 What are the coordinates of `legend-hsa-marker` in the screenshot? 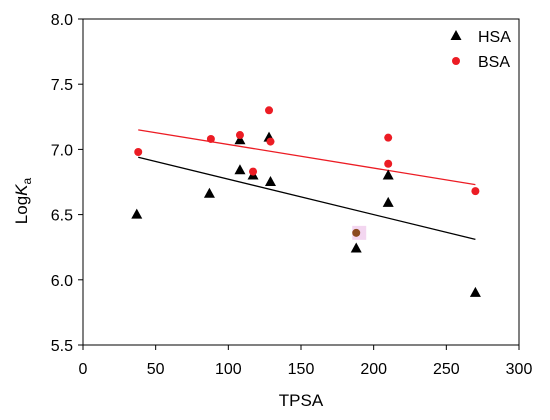 It's located at (456, 35).